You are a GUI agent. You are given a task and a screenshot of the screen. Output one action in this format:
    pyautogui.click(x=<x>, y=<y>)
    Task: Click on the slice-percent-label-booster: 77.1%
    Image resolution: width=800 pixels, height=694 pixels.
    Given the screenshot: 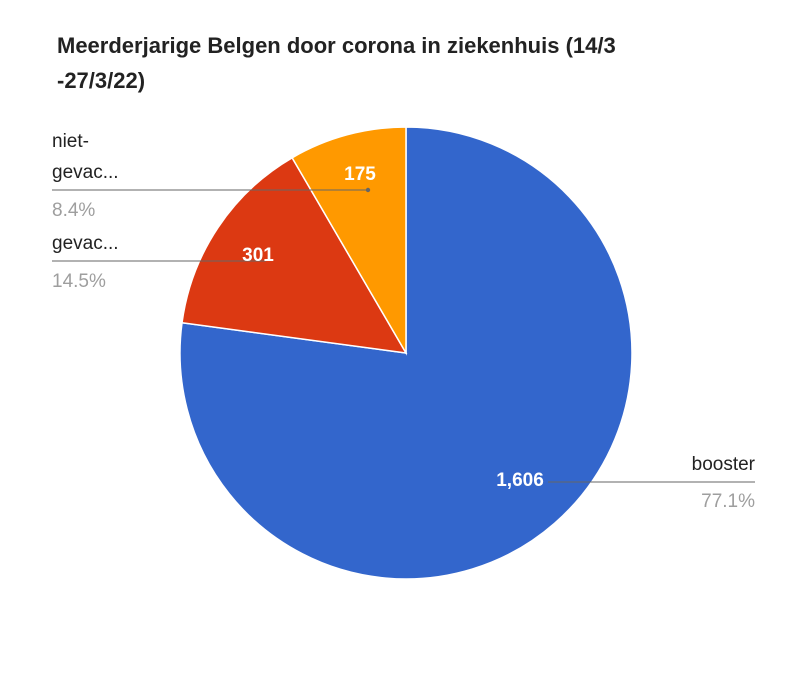 What is the action you would take?
    pyautogui.click(x=728, y=501)
    